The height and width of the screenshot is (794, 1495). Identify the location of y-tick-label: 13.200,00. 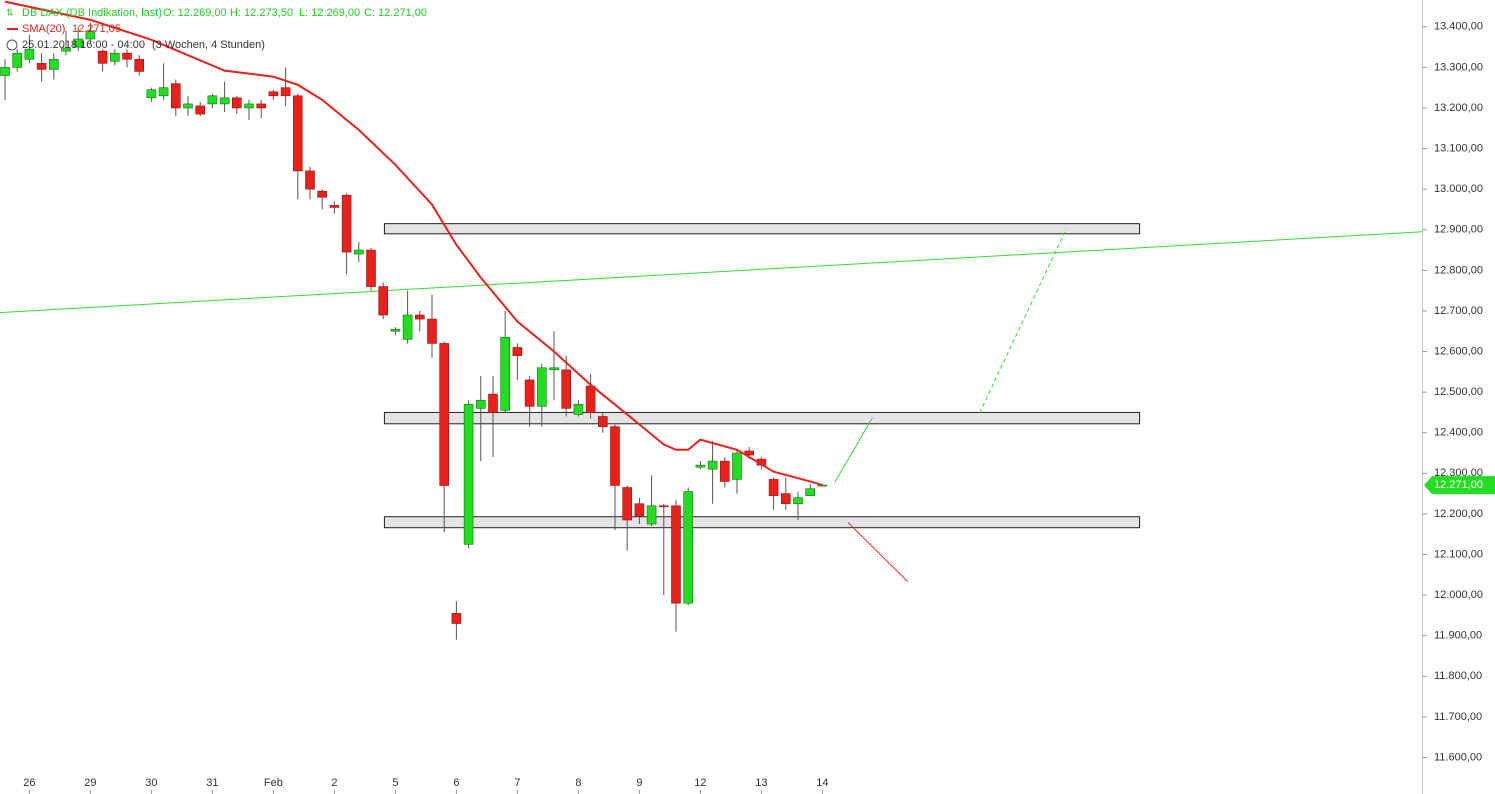
(1458, 108).